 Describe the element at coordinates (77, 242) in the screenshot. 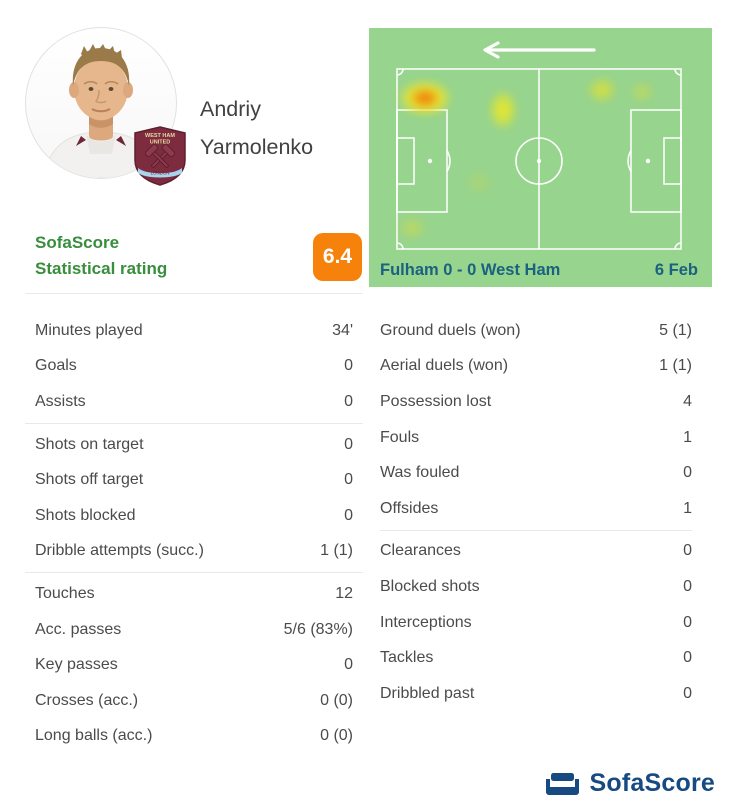

I see `rating-label-line1: SofaScore` at that location.